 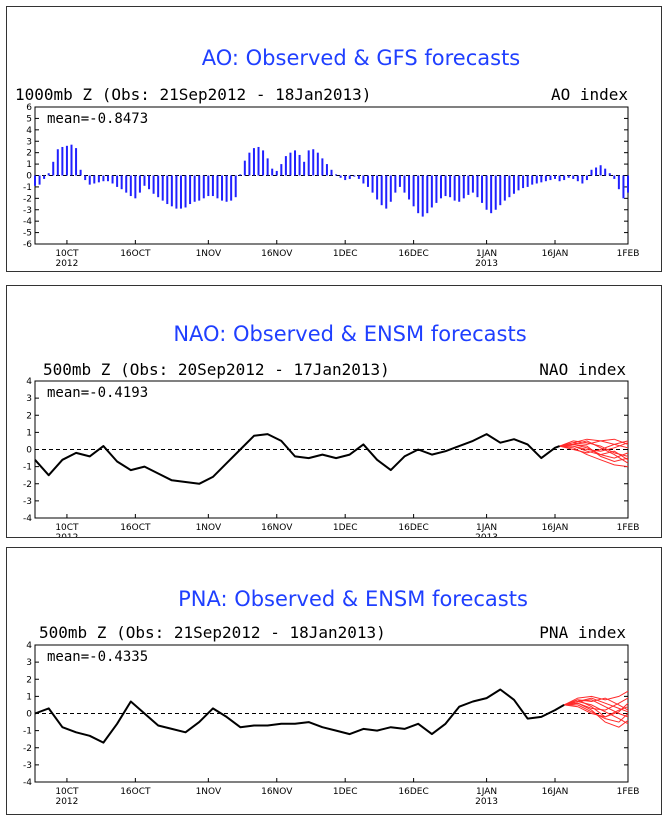 What do you see at coordinates (212, 632) in the screenshot?
I see `chart-subtitle: 500mb Z (Obs: 21Sep2012 - 18Jan2013)` at bounding box center [212, 632].